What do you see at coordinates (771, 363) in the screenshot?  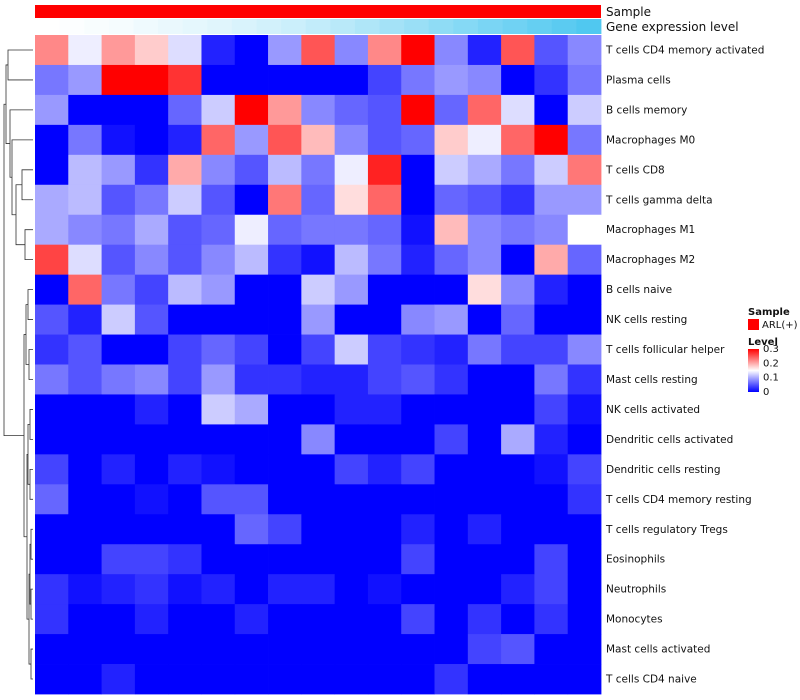 I see `legend-tick-label: 0.2` at bounding box center [771, 363].